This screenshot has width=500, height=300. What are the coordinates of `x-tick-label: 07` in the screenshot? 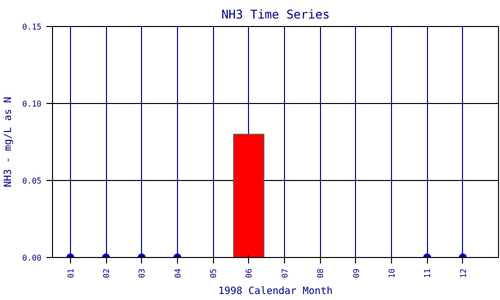 It's located at (285, 273).